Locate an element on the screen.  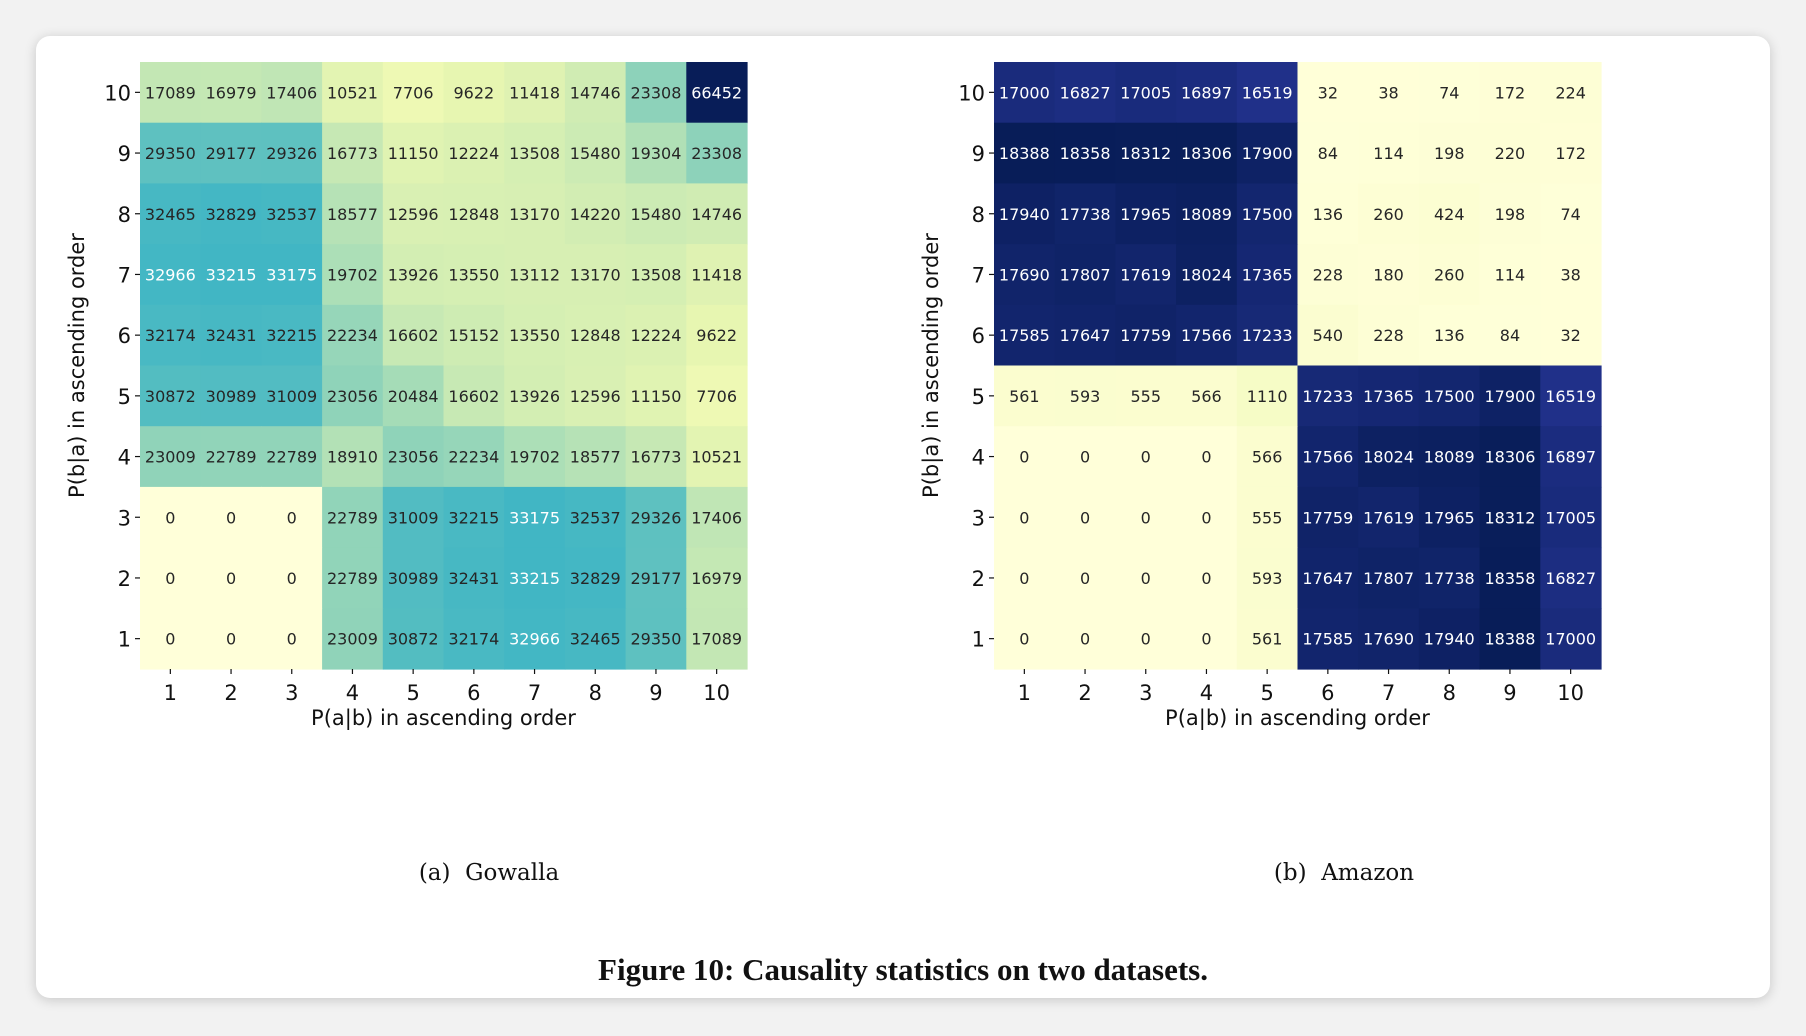
cell-value: 32431 is located at coordinates (231, 335).